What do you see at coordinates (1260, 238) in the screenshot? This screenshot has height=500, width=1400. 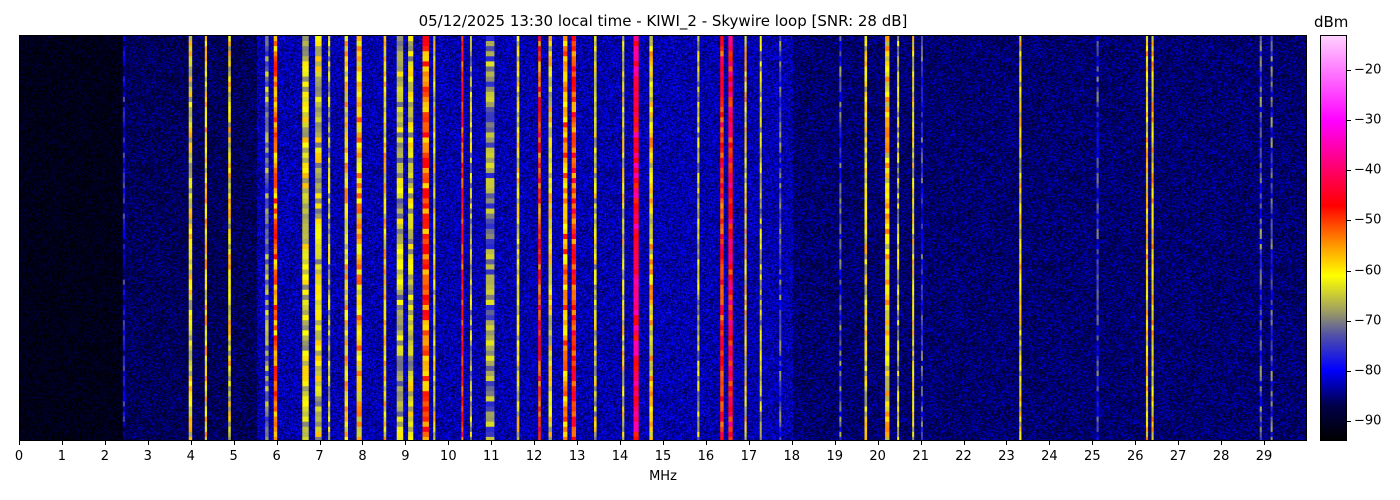 I see `signal-line` at bounding box center [1260, 238].